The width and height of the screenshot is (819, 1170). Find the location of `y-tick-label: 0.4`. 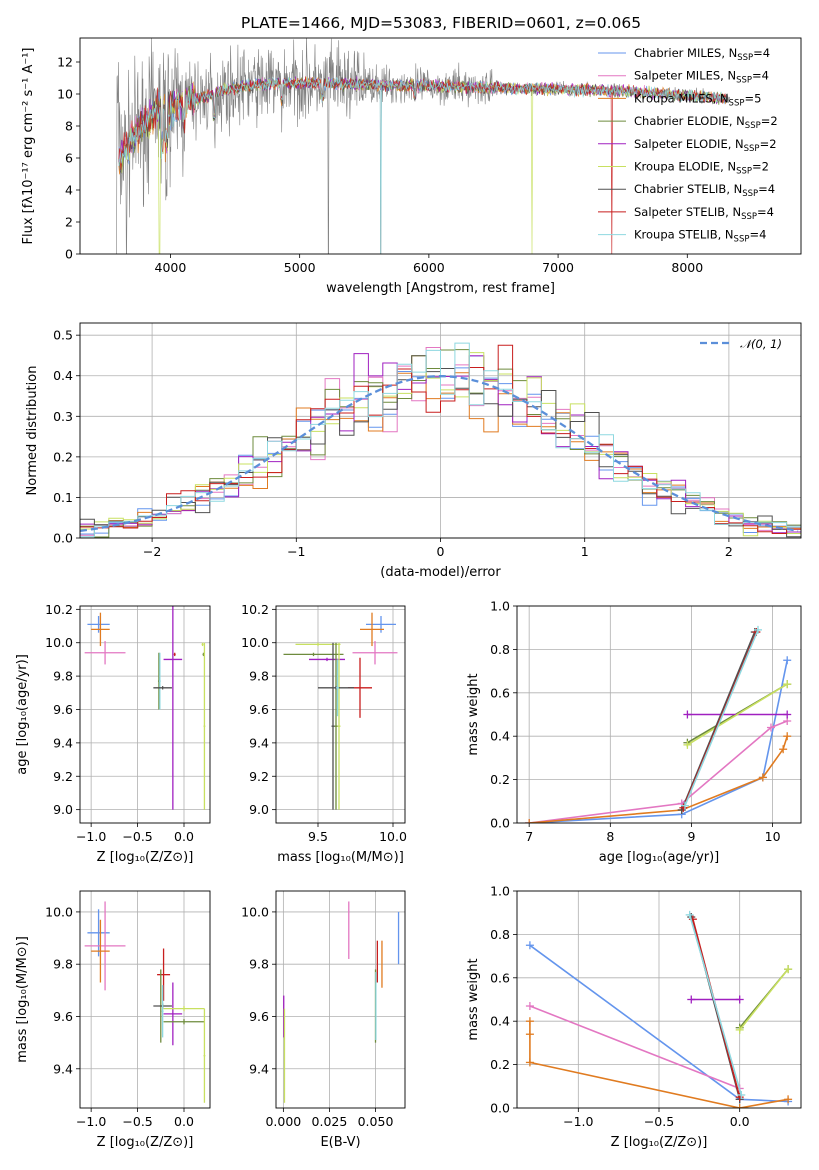

y-tick-label: 0.4 is located at coordinates (63, 375).